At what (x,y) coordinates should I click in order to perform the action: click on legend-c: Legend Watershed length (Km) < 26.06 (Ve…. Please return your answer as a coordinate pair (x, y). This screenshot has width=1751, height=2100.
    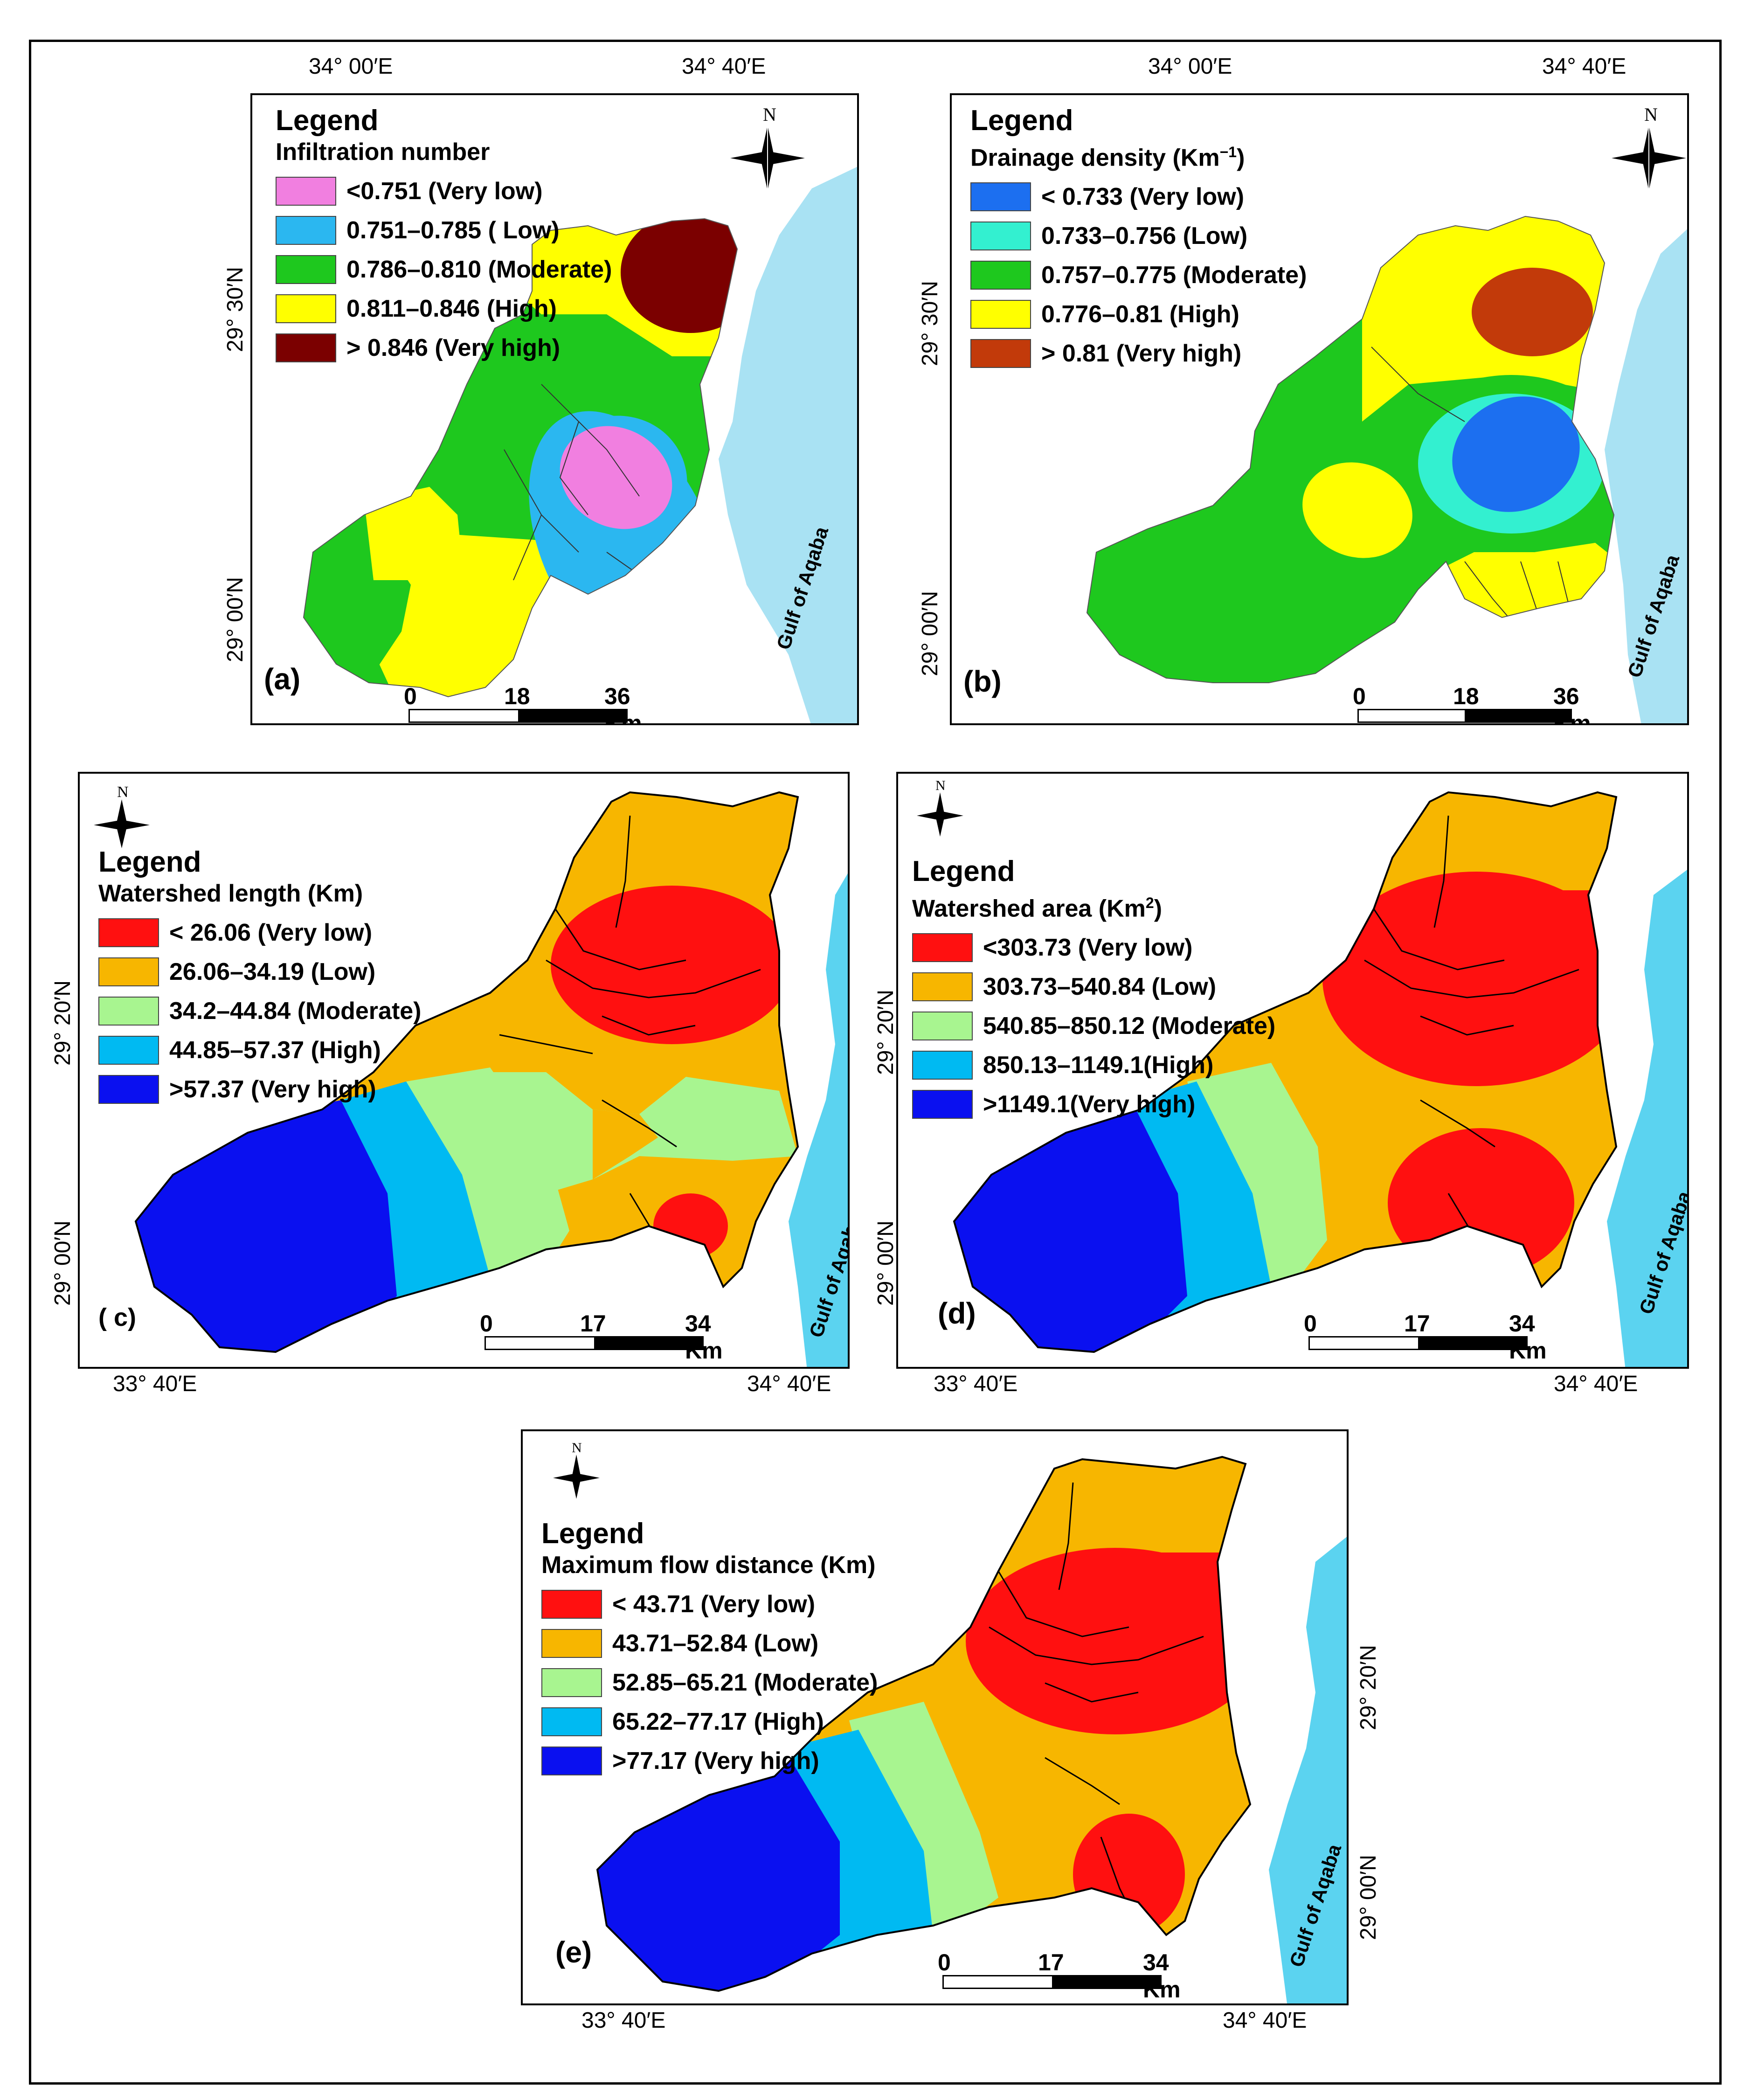
    Looking at the image, I should click on (260, 977).